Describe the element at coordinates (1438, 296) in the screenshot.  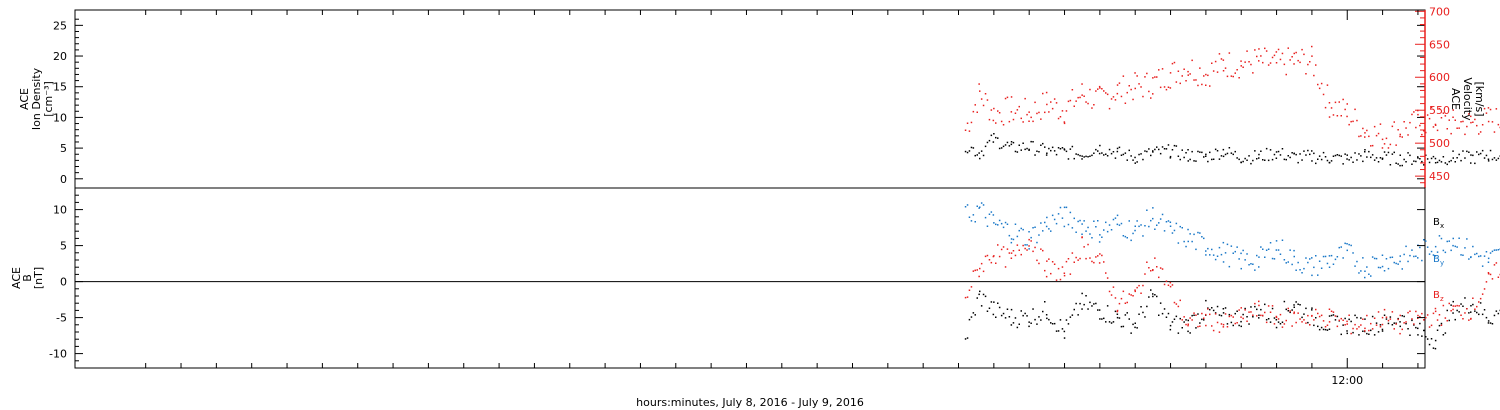
I see `legend-bz: B z` at that location.